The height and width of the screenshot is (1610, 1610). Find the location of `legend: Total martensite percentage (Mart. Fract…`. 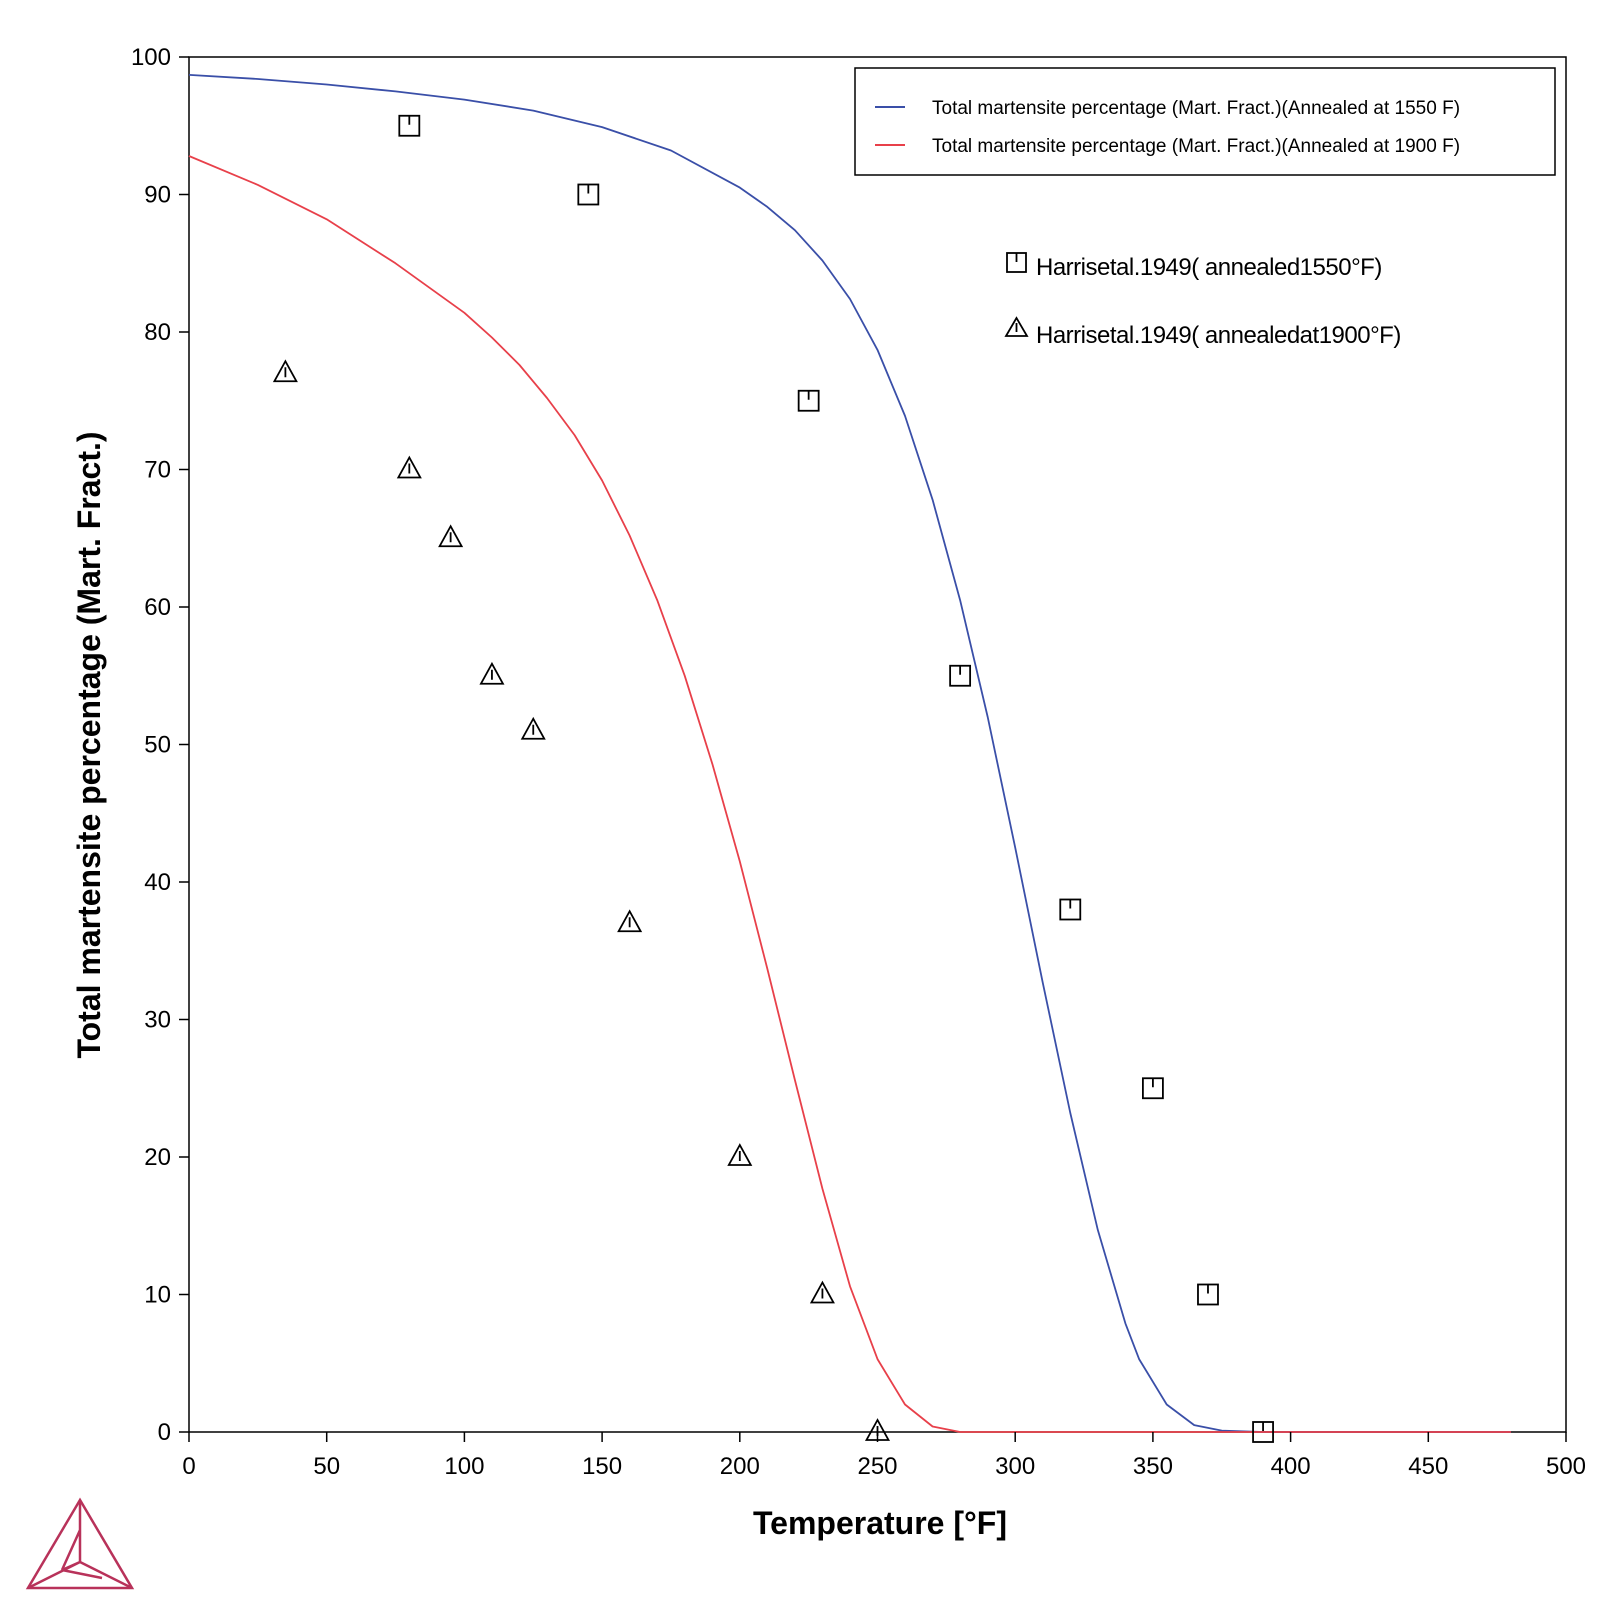

legend: Total martensite percentage (Mart. Fract… is located at coordinates (1205, 121).